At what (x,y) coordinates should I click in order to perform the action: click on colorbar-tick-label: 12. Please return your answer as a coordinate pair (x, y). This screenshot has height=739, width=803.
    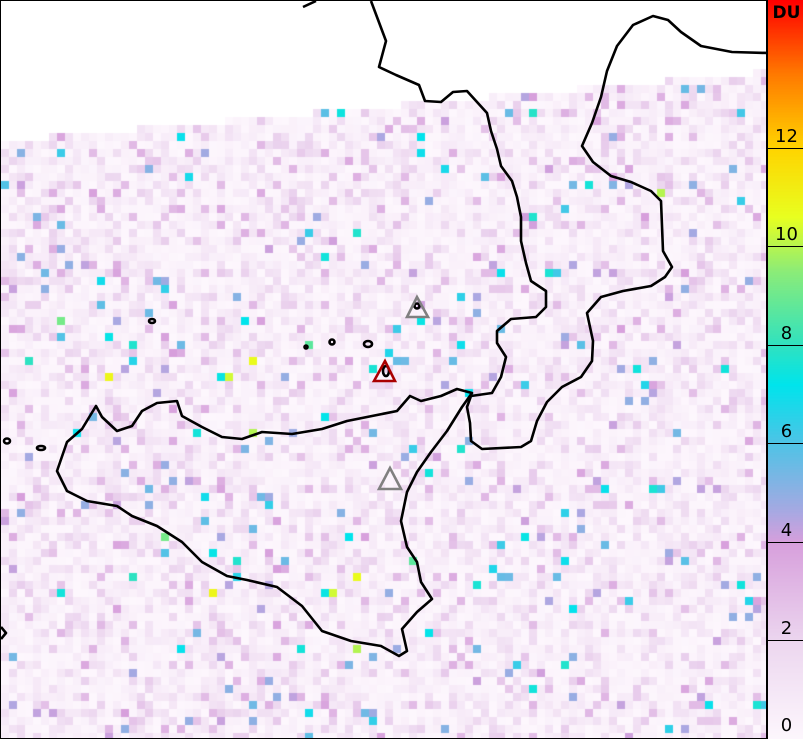
    Looking at the image, I should click on (786, 136).